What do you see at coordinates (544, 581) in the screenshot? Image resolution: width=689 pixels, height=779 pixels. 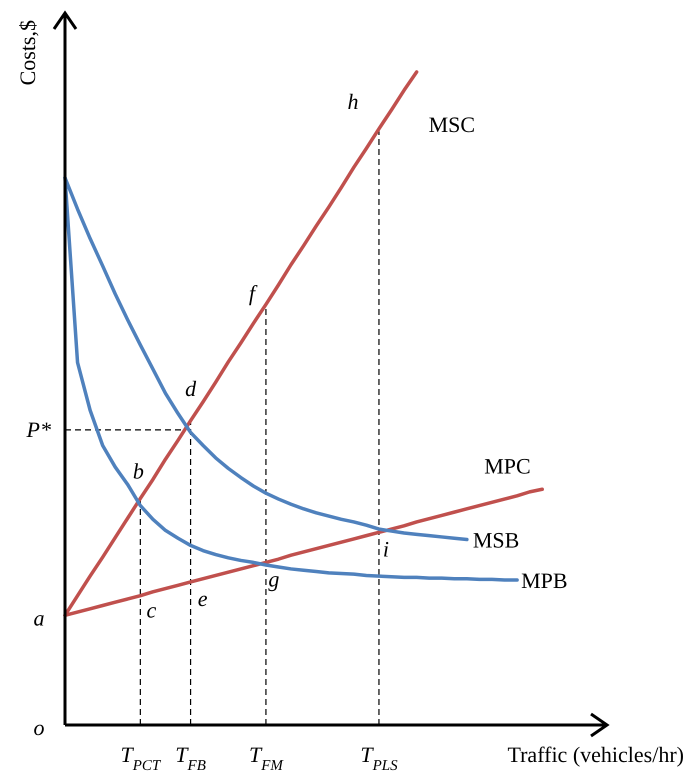 I see `series-label: MPB` at bounding box center [544, 581].